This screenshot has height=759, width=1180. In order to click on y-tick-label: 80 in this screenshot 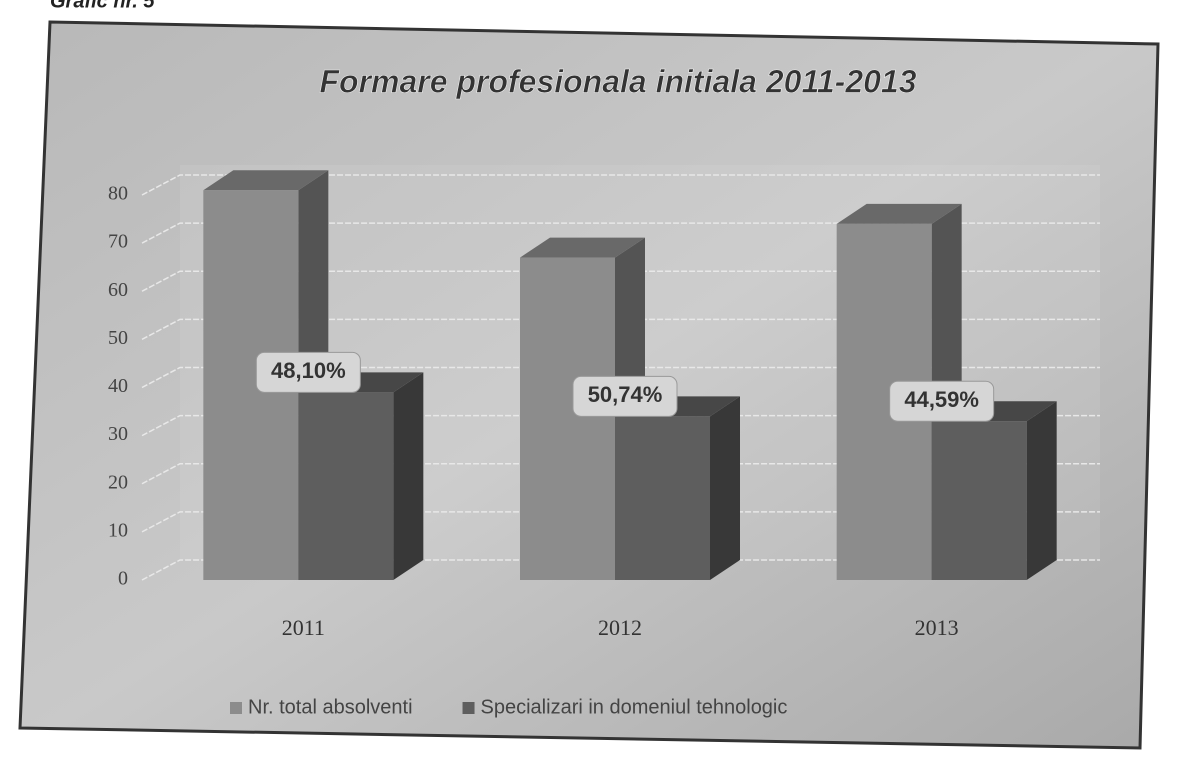, I will do `click(118, 194)`.